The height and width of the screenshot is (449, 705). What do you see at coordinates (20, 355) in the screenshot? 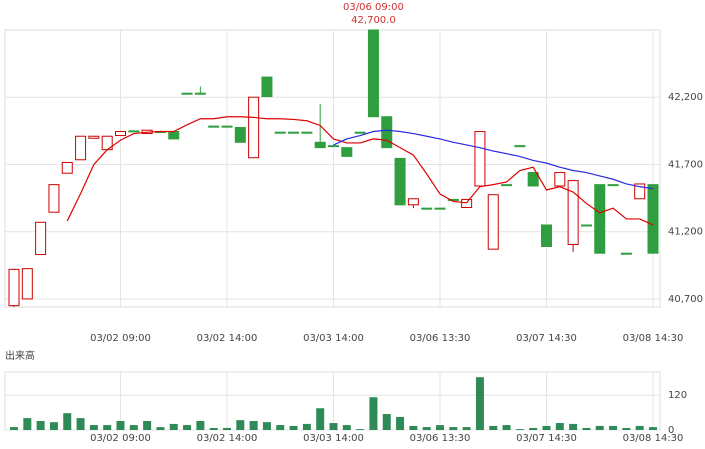
I see `volume-title: 出来高` at bounding box center [20, 355].